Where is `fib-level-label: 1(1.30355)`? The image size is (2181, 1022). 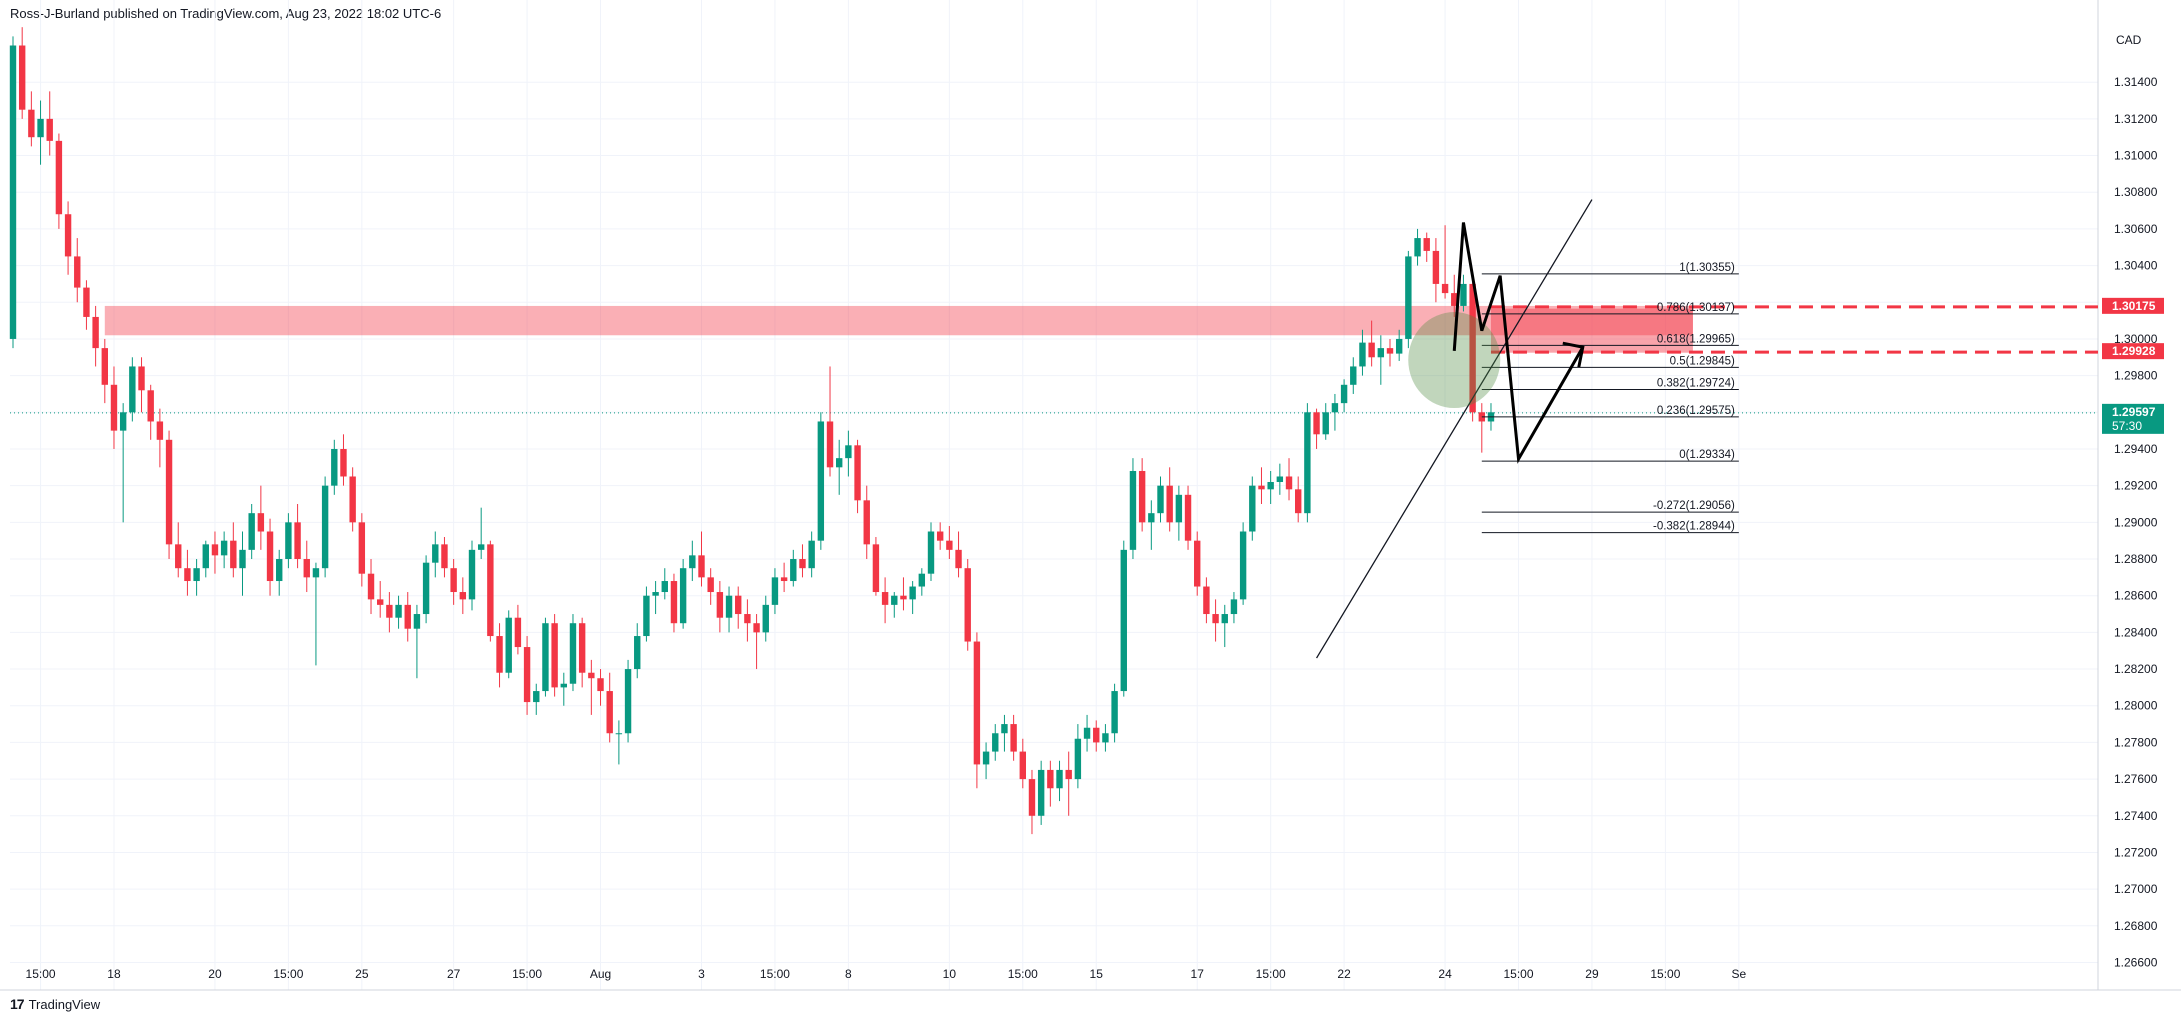
fib-level-label: 1(1.30355) is located at coordinates (1707, 268).